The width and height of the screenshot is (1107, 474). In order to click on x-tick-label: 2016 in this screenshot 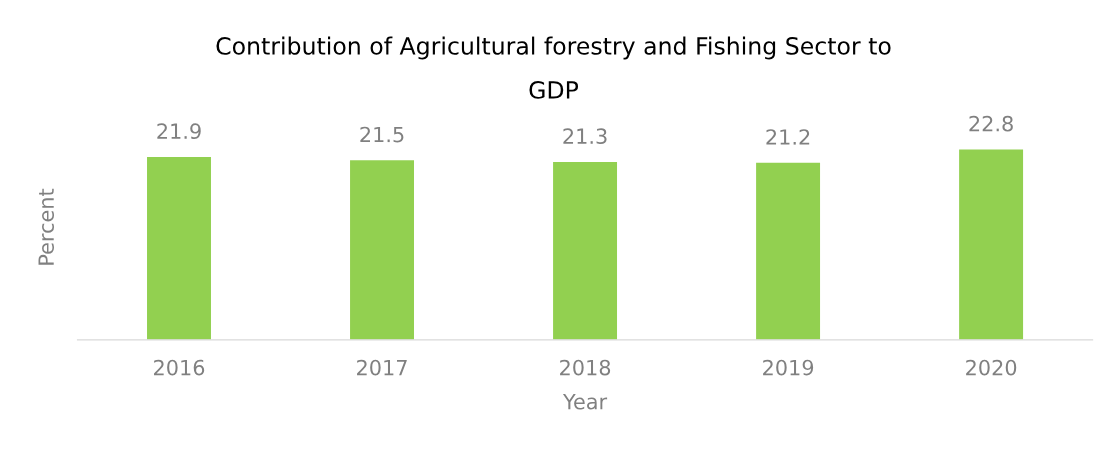, I will do `click(179, 367)`.